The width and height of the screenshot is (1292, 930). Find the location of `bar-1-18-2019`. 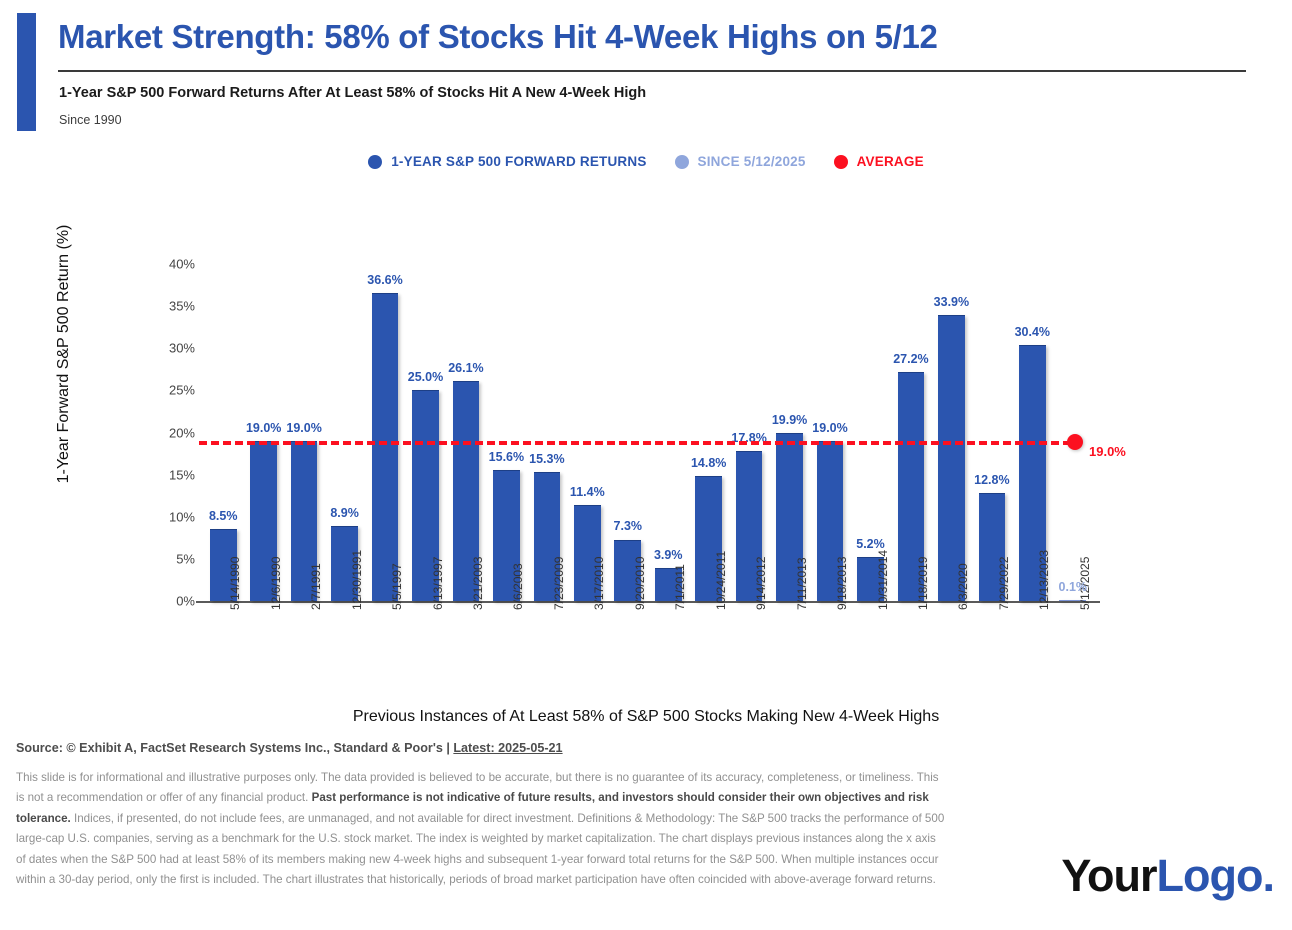

bar-1-18-2019 is located at coordinates (911, 486).